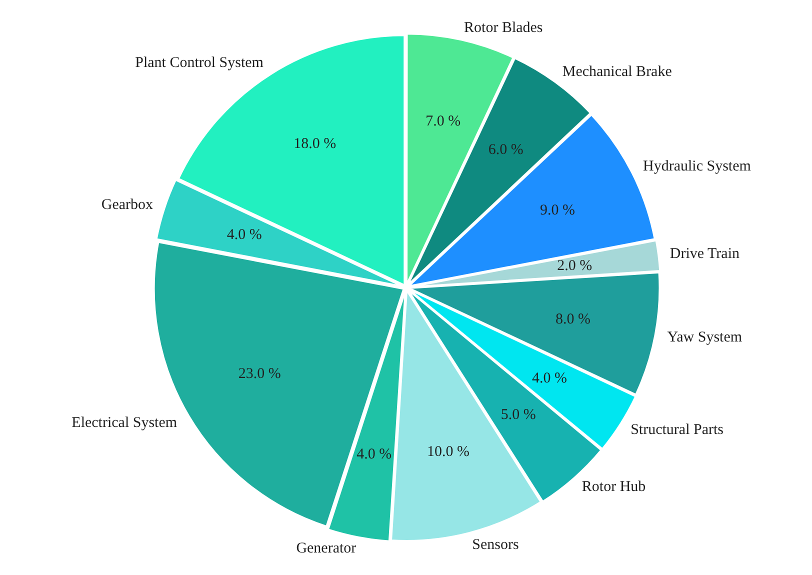 The image size is (812, 575). I want to click on slice-label: Yaw System, so click(704, 337).